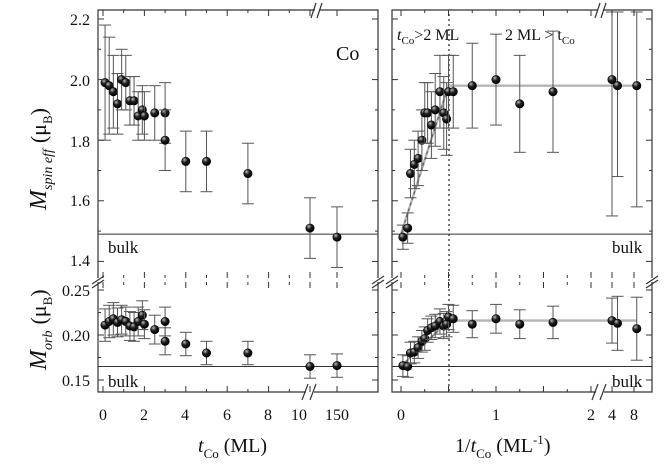  I want to click on element-label: Co, so click(347, 54).